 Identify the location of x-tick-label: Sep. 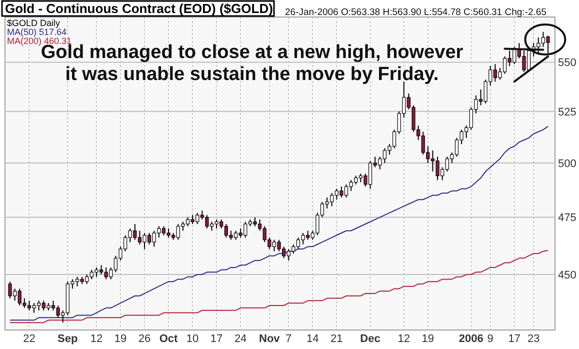
(68, 339).